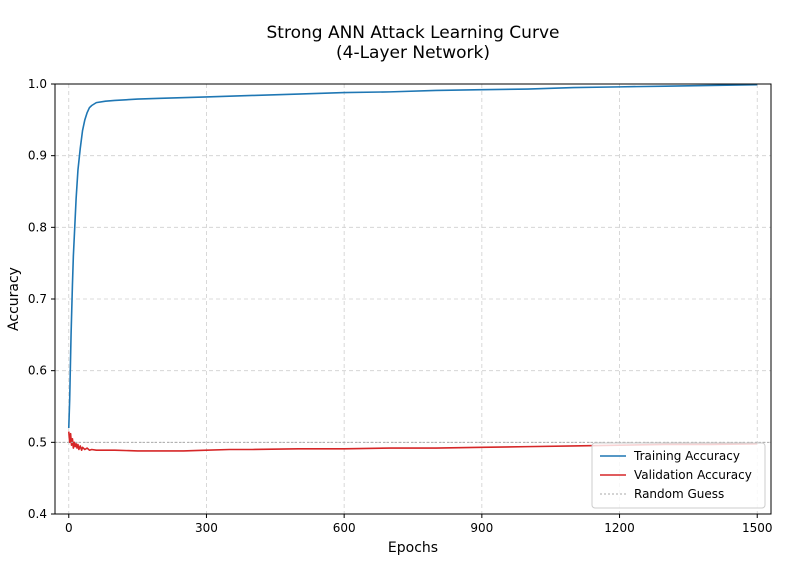 Image resolution: width=789 pixels, height=561 pixels. What do you see at coordinates (37, 84) in the screenshot?
I see `y-tick-label: 1.0` at bounding box center [37, 84].